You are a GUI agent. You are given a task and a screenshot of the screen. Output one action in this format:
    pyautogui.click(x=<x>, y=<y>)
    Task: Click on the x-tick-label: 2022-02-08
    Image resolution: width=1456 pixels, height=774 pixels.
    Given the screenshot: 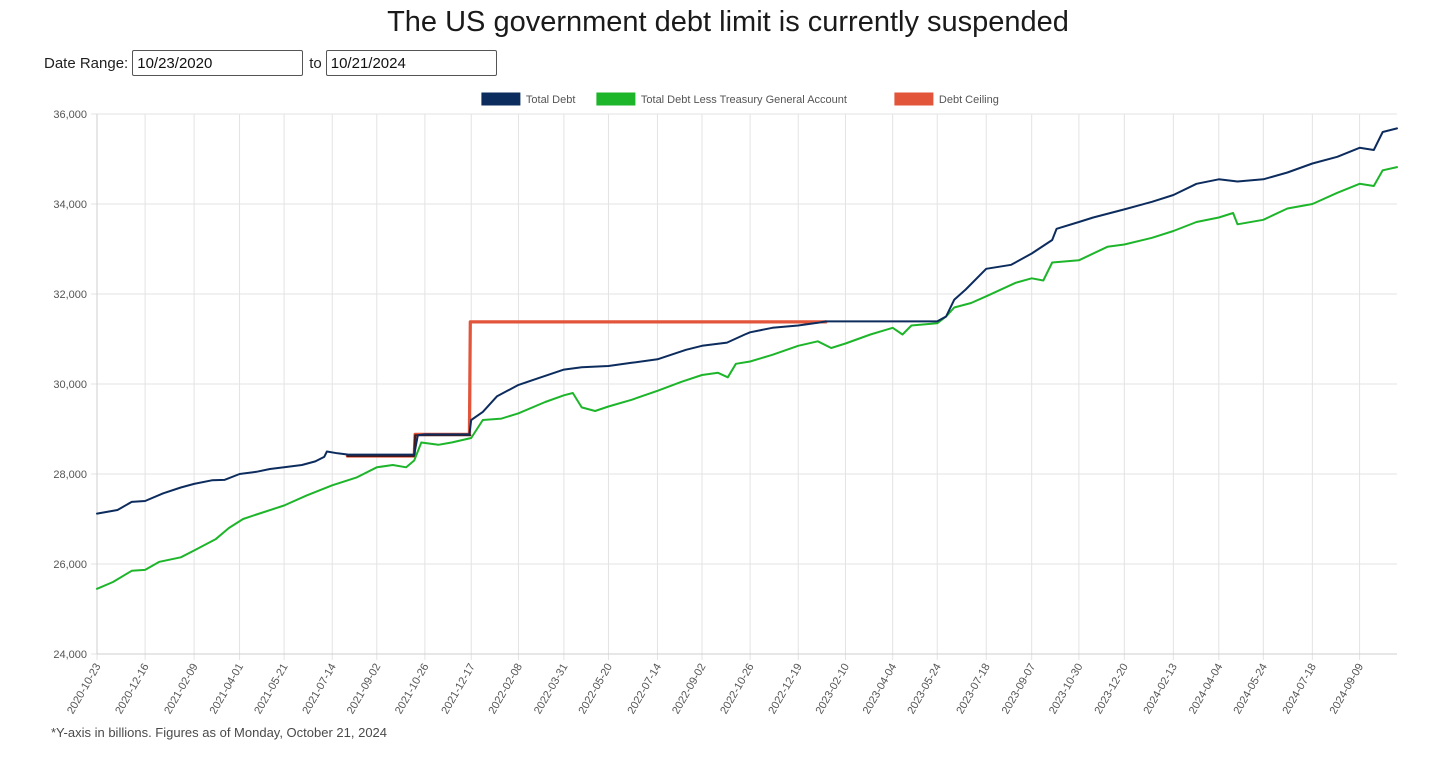 What is the action you would take?
    pyautogui.click(x=506, y=689)
    